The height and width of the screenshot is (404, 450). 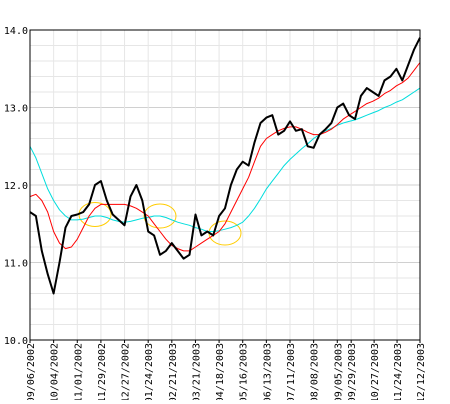 I want to click on x-tick-label: 11/24/2003, so click(x=398, y=371).